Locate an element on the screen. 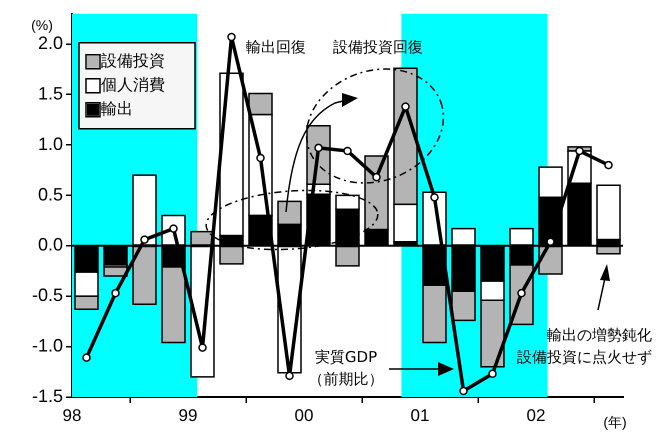 The height and width of the screenshot is (437, 665). y-tick-label: 2.0 is located at coordinates (50, 43).